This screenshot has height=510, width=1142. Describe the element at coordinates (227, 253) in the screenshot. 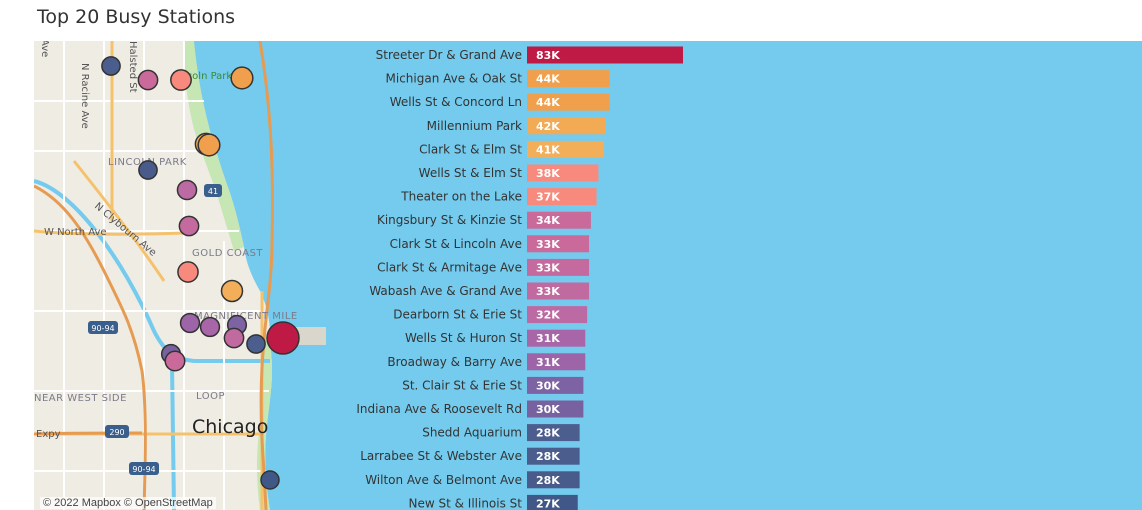

I see `map-label-gold-coast: GOLD COAST` at that location.